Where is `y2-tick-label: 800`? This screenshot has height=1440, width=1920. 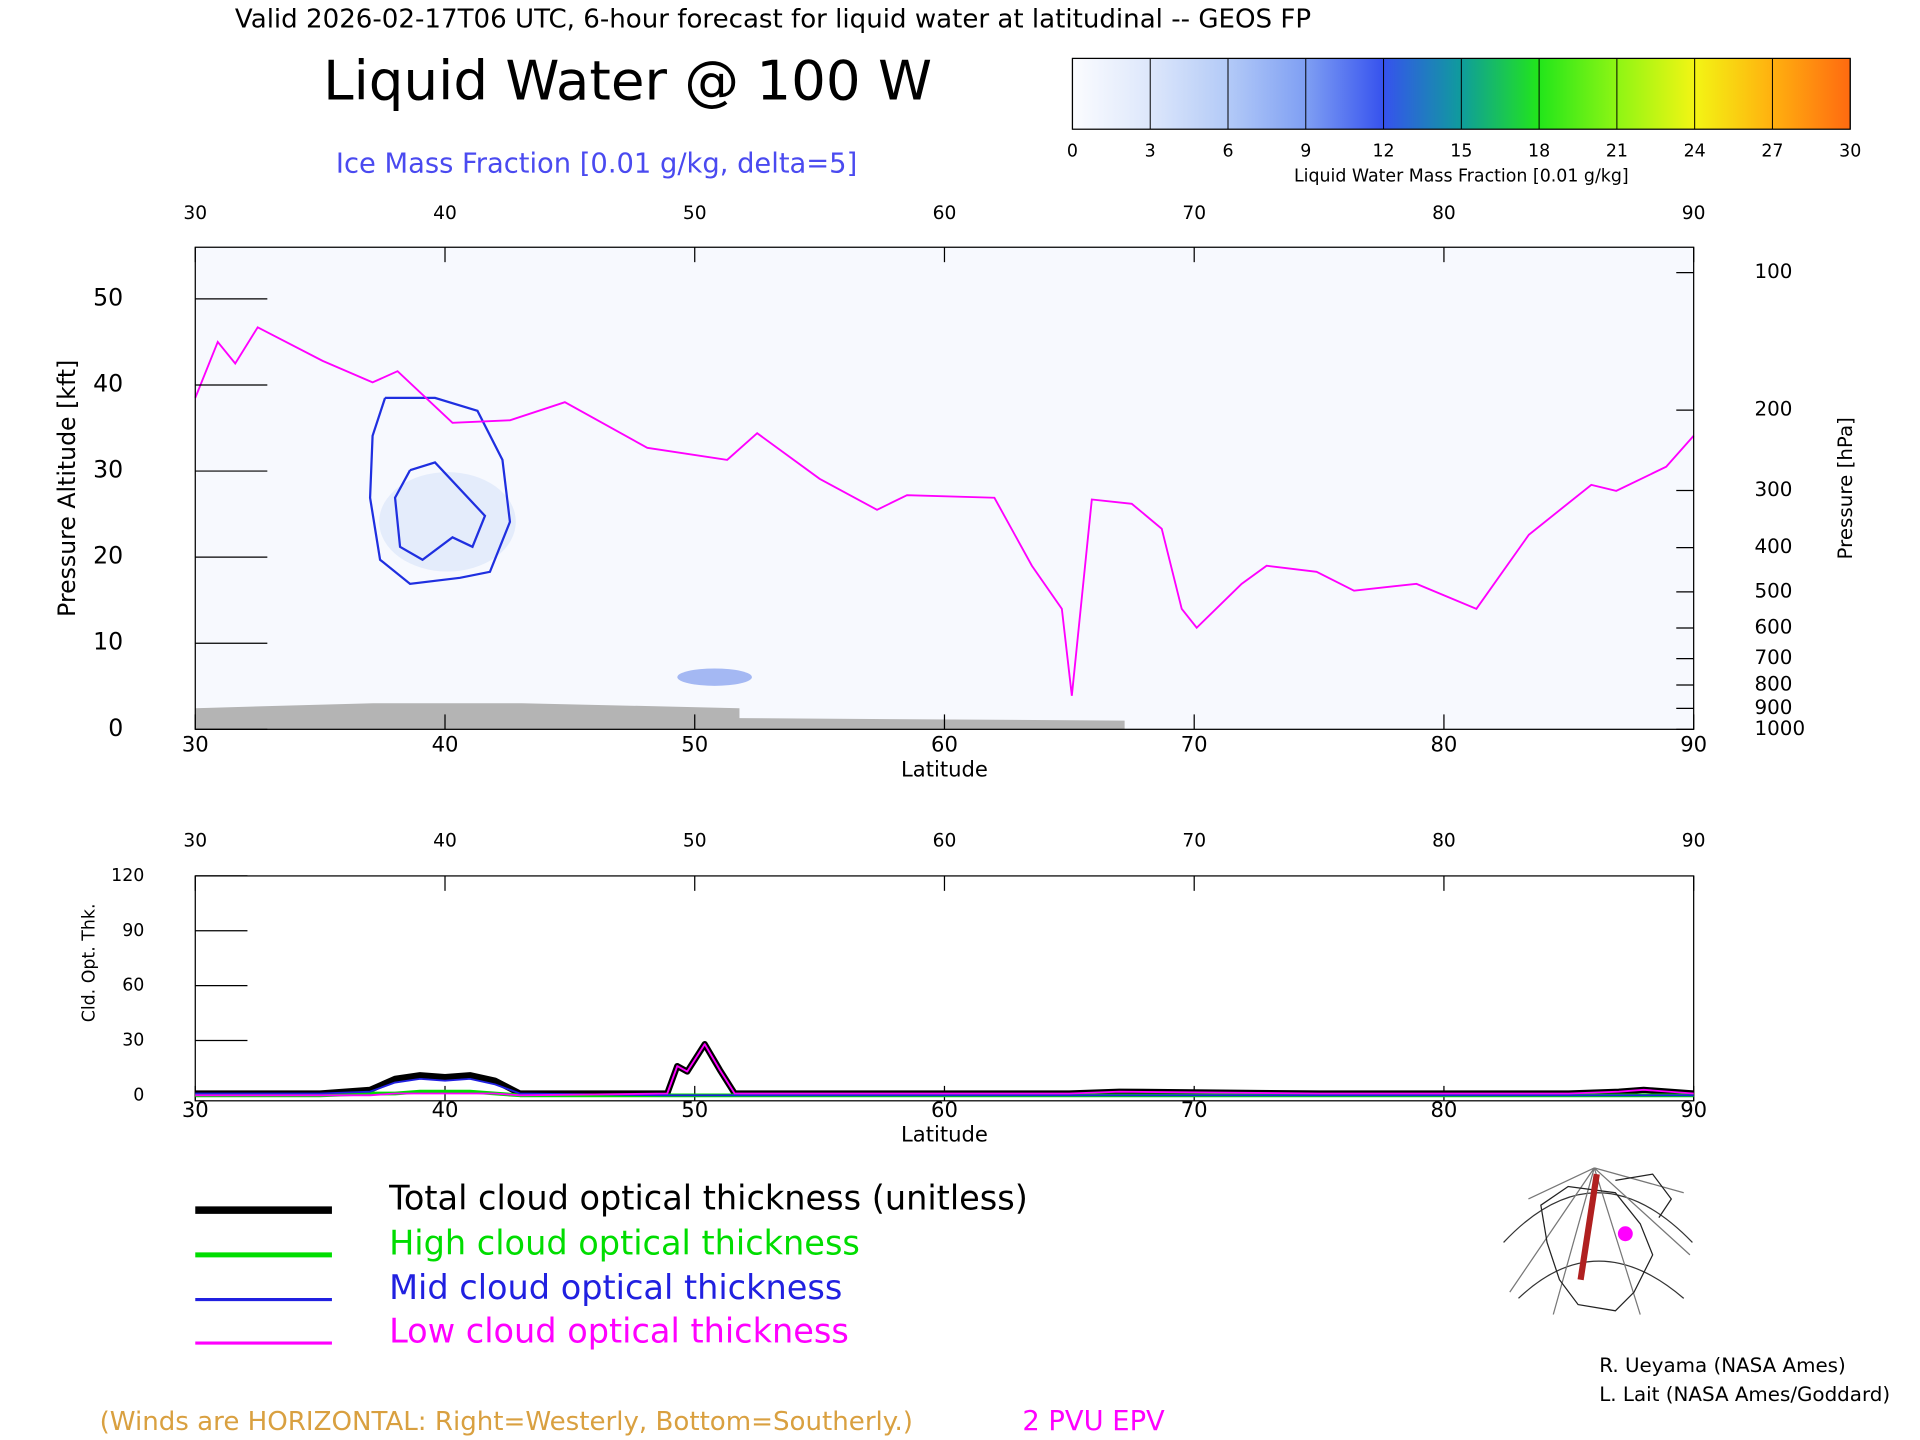
y2-tick-label: 800 is located at coordinates (1774, 684).